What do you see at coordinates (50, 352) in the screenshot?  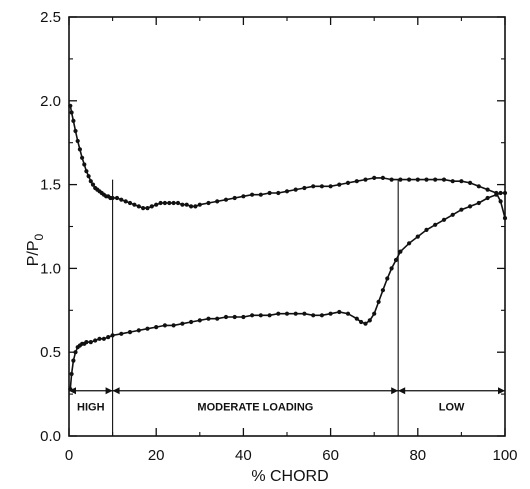 I see `y-tick-label: 0.5` at bounding box center [50, 352].